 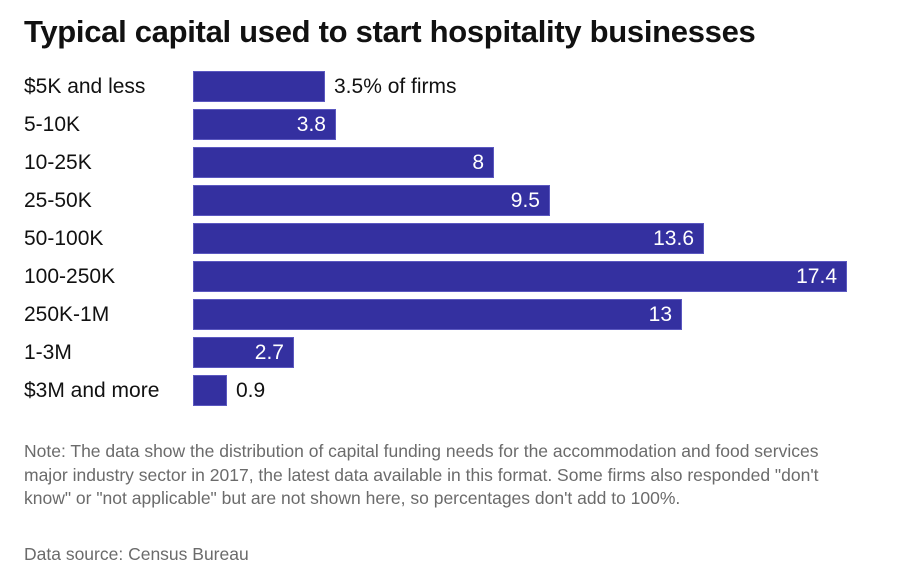 I want to click on value-label: 9.5, so click(x=525, y=200).